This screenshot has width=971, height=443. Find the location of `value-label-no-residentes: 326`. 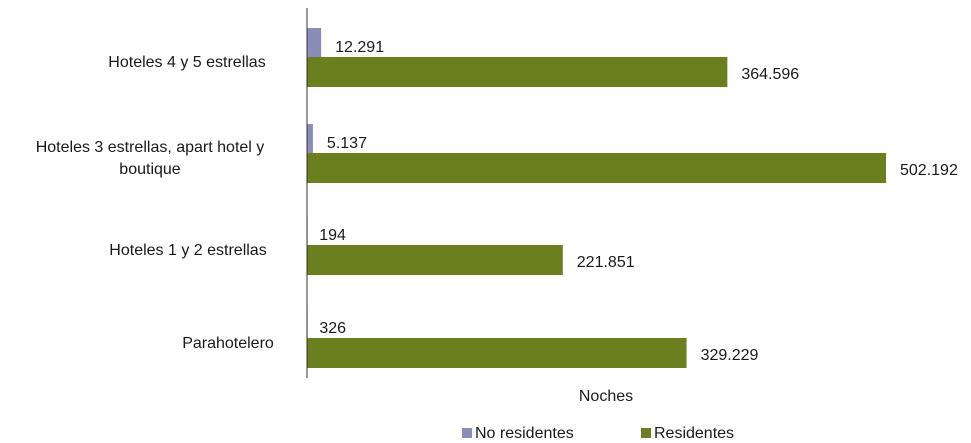

value-label-no-residentes: 326 is located at coordinates (332, 328).